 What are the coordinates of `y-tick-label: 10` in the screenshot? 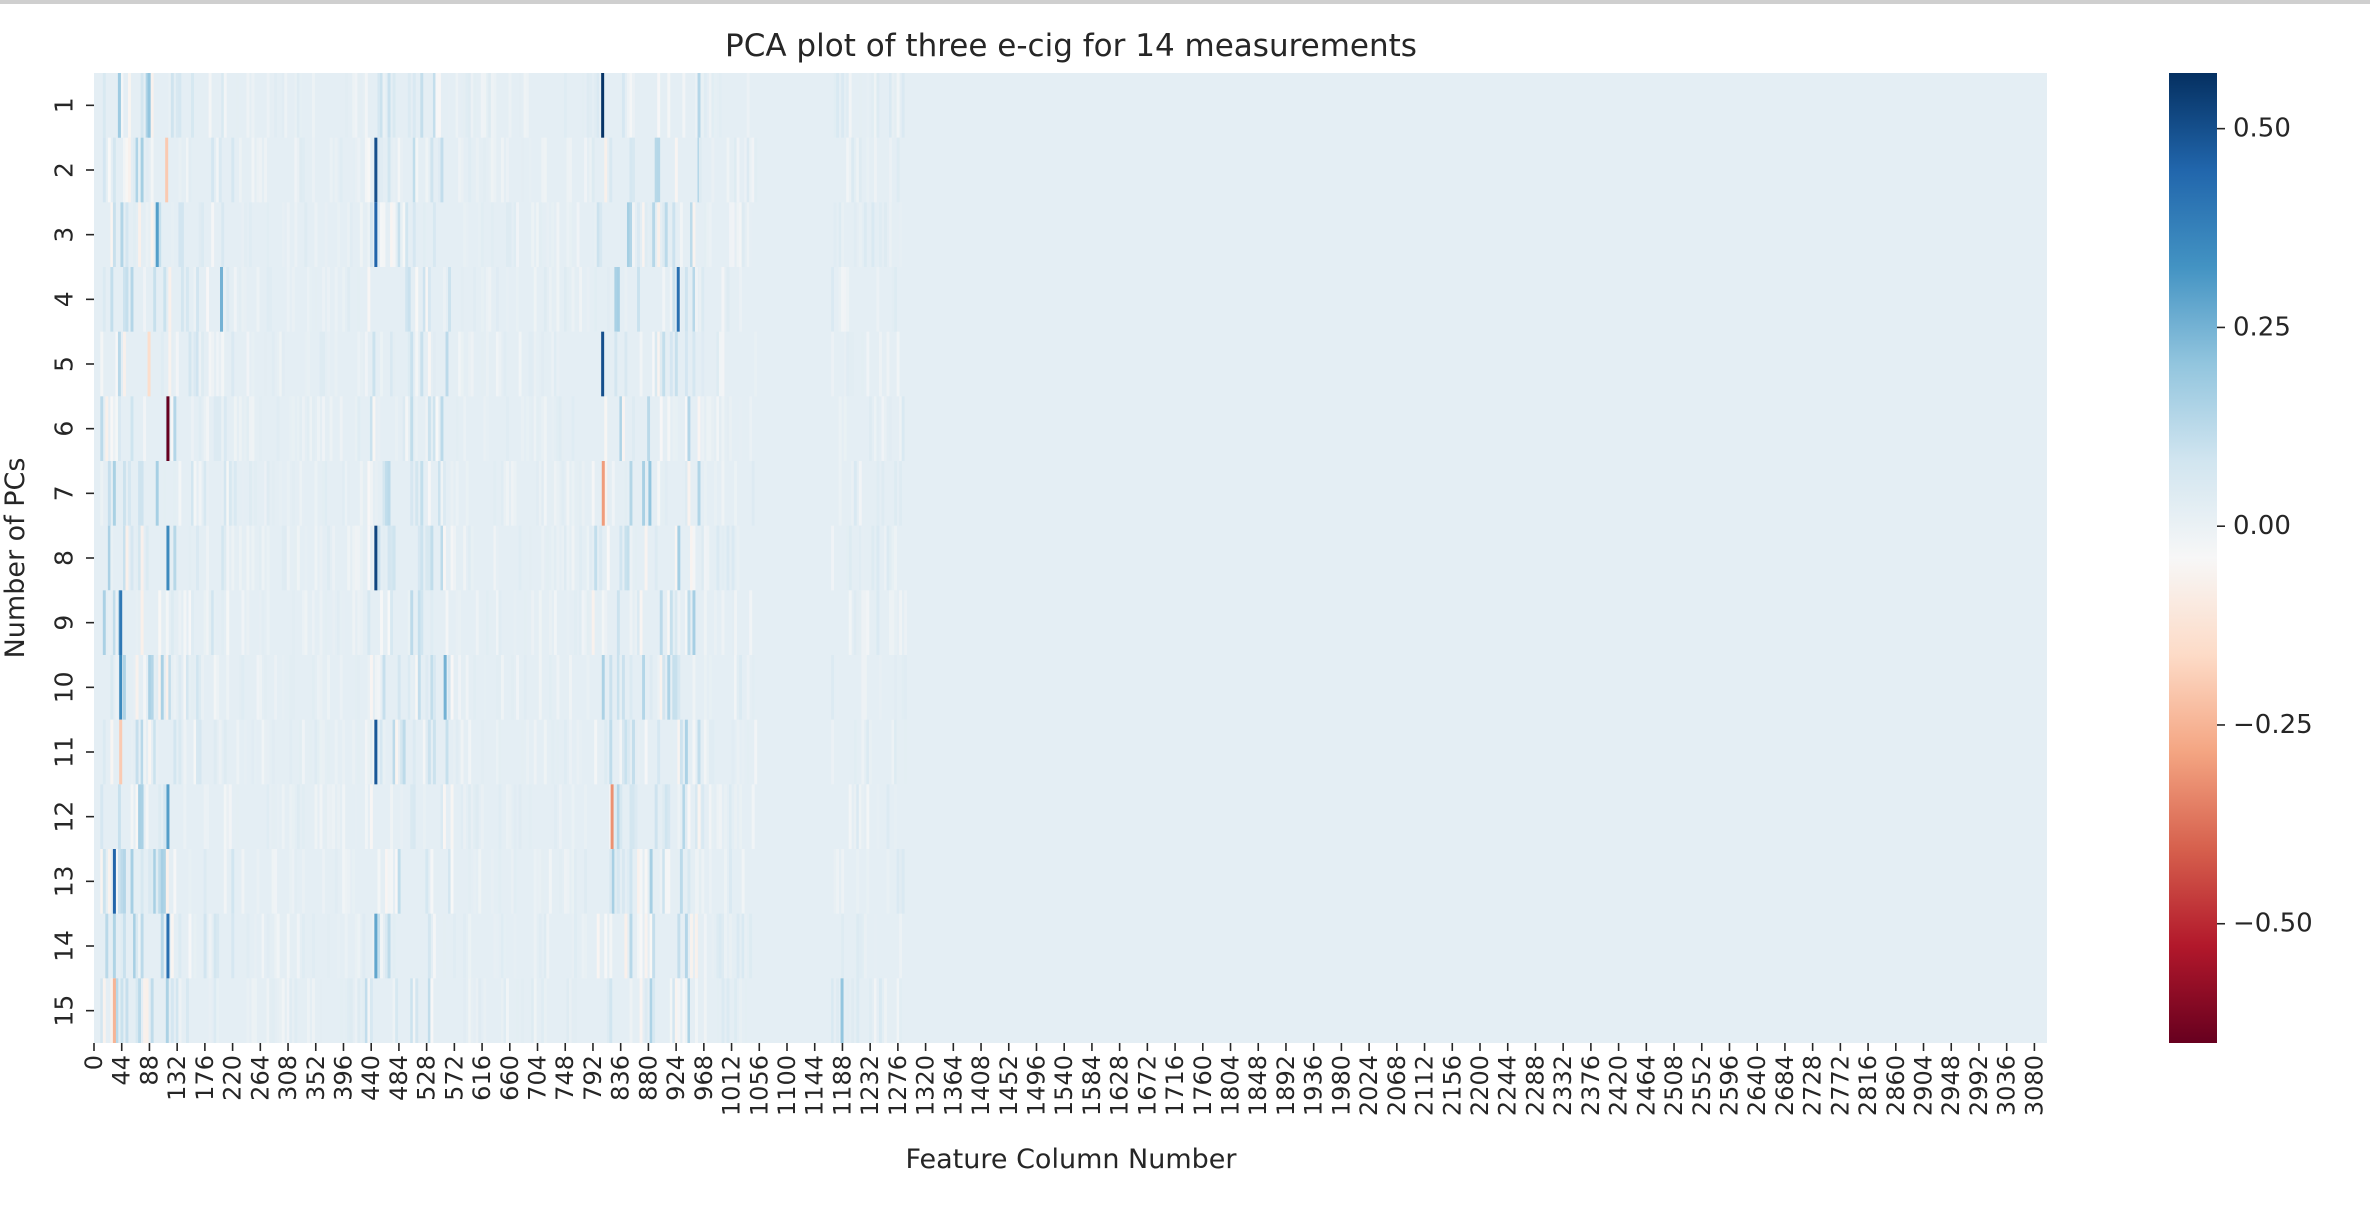 It's located at (64, 687).